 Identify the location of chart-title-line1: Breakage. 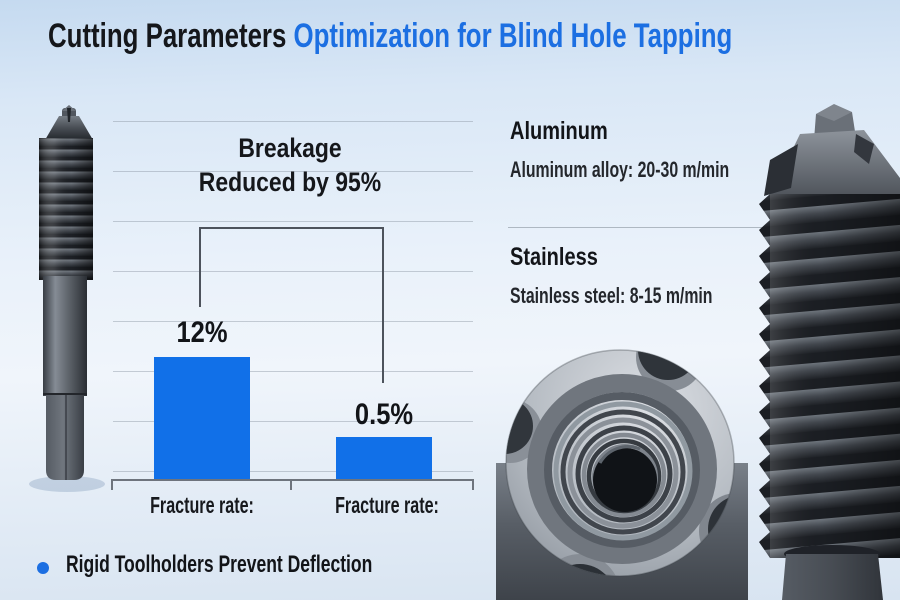
(290, 148).